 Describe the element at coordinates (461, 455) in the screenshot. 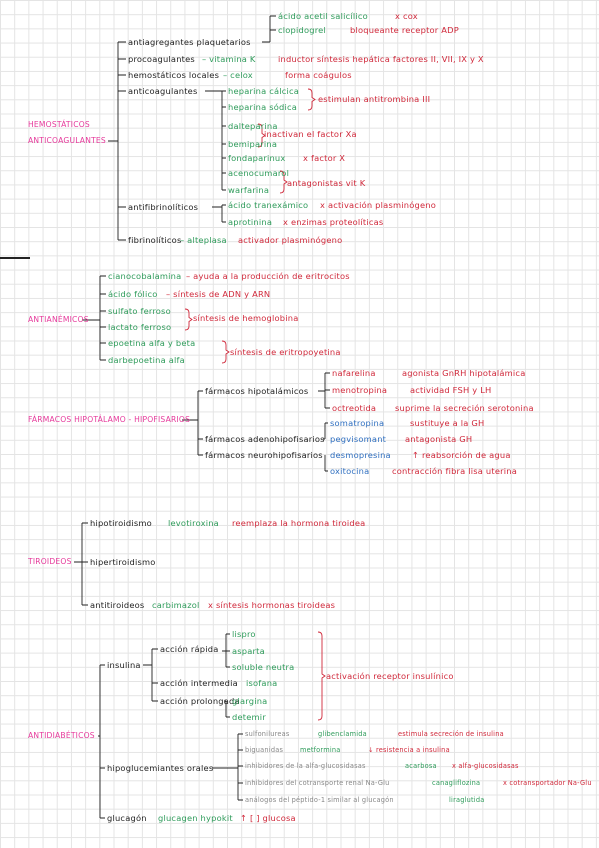

I see `note-text: ↑ reabsorción de agua` at that location.